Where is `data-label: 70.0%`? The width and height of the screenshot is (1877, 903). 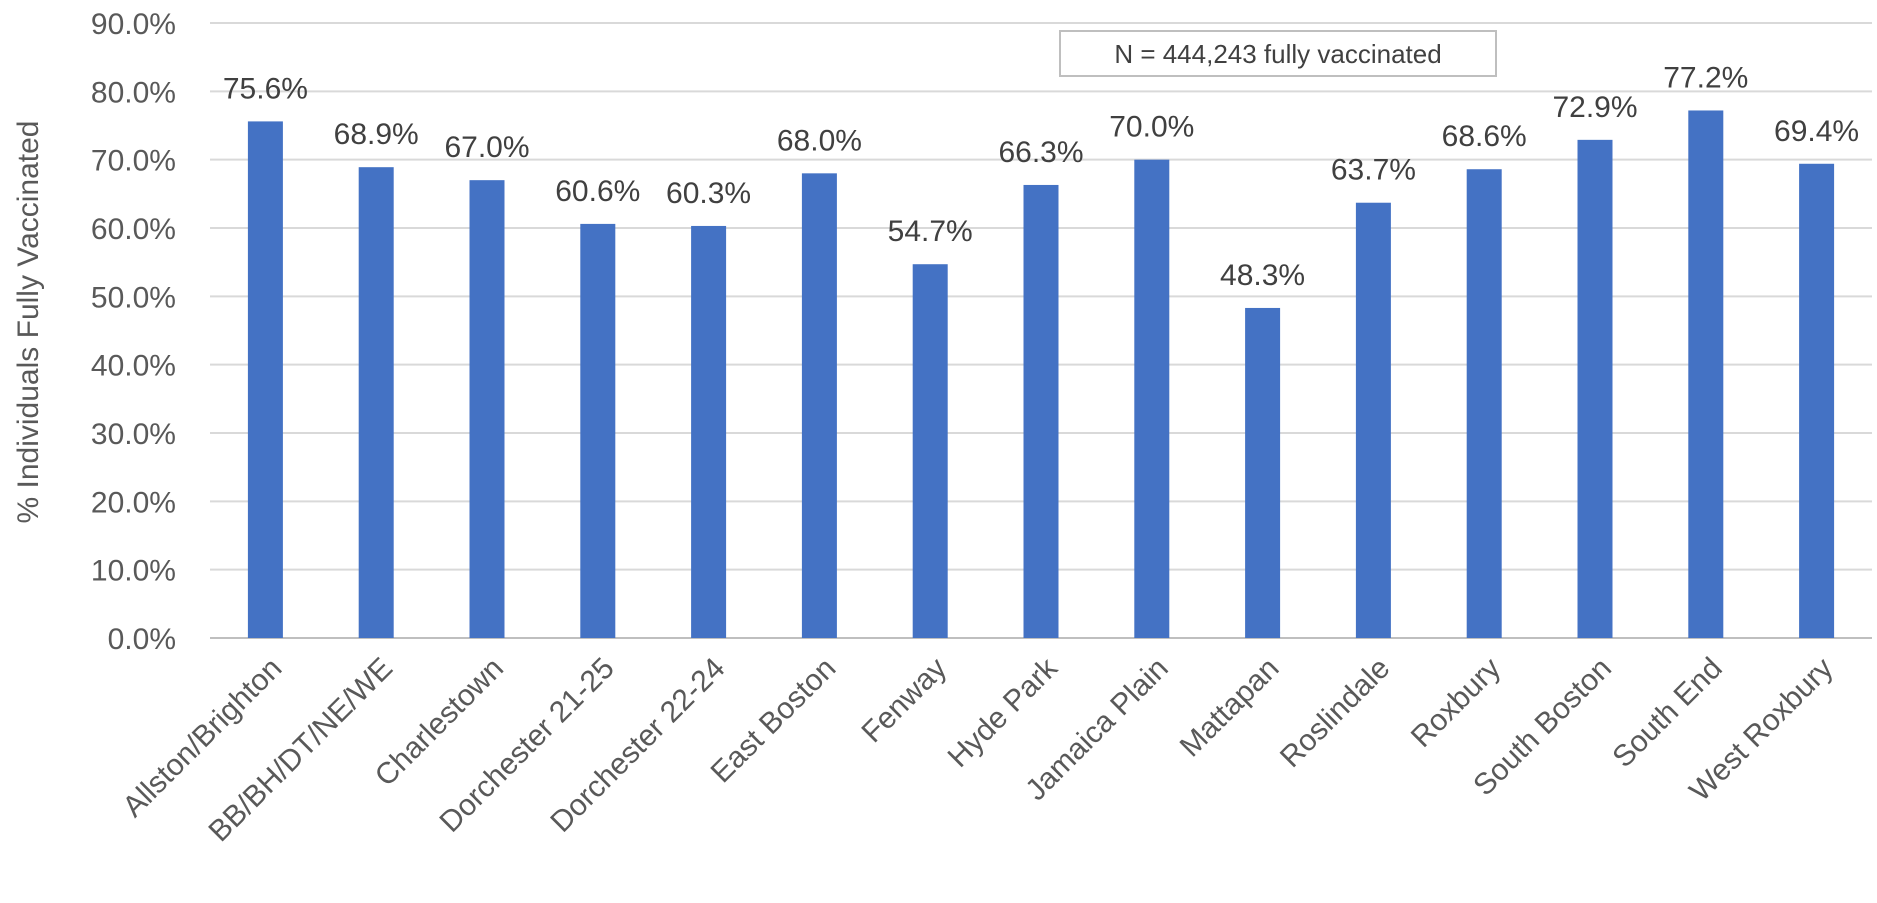 data-label: 70.0% is located at coordinates (1151, 127).